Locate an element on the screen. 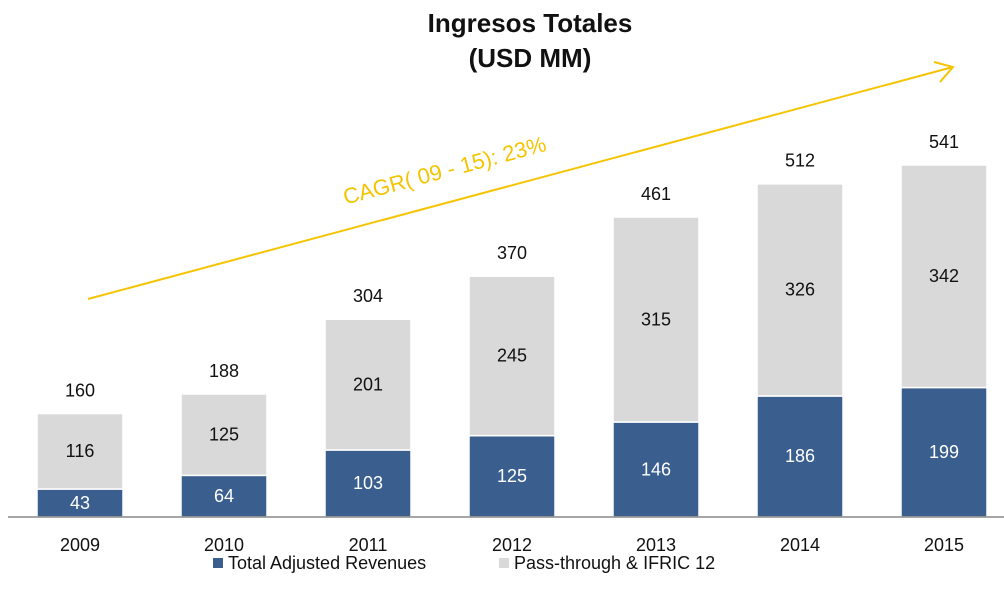 The image size is (1004, 603). x-tick-label: 2015 is located at coordinates (944, 545).